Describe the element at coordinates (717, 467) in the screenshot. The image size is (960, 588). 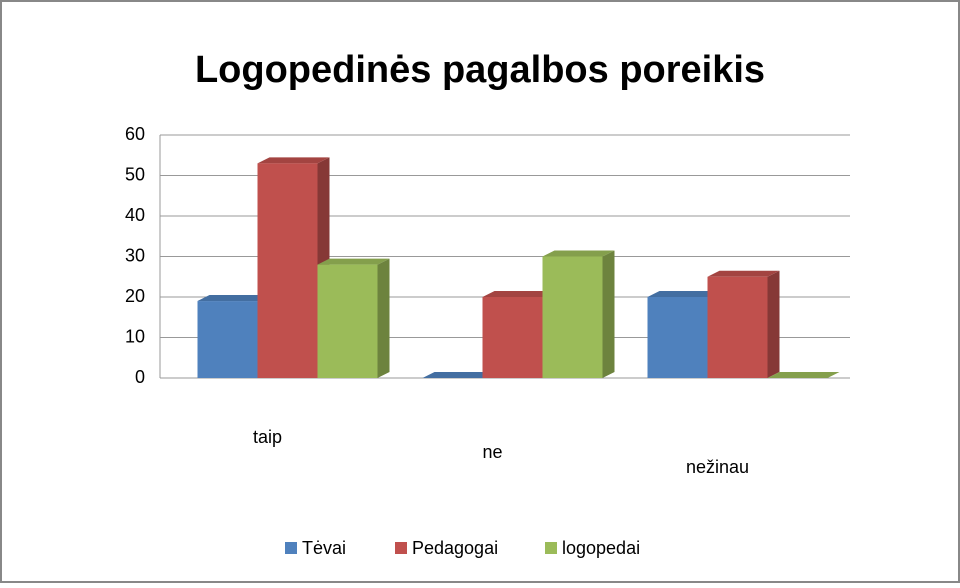
I see `x-tick-label: nežinau` at that location.